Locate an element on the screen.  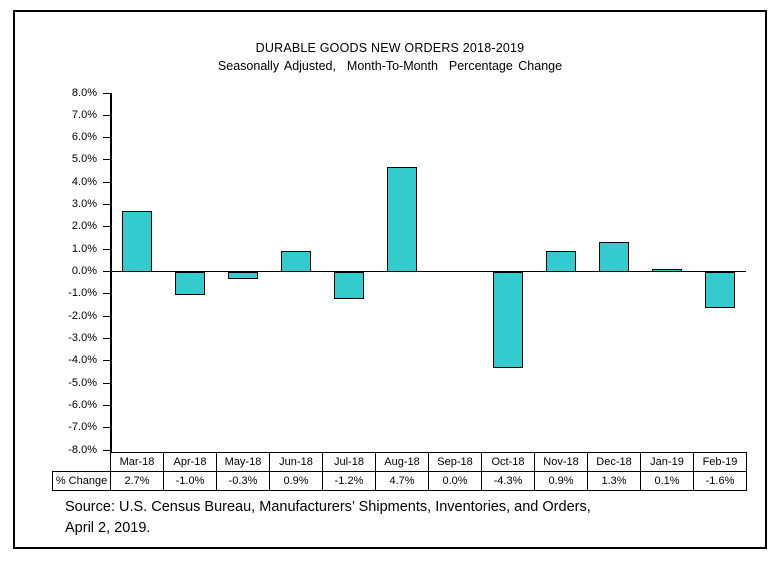
value-cell: -1.2% is located at coordinates (349, 481).